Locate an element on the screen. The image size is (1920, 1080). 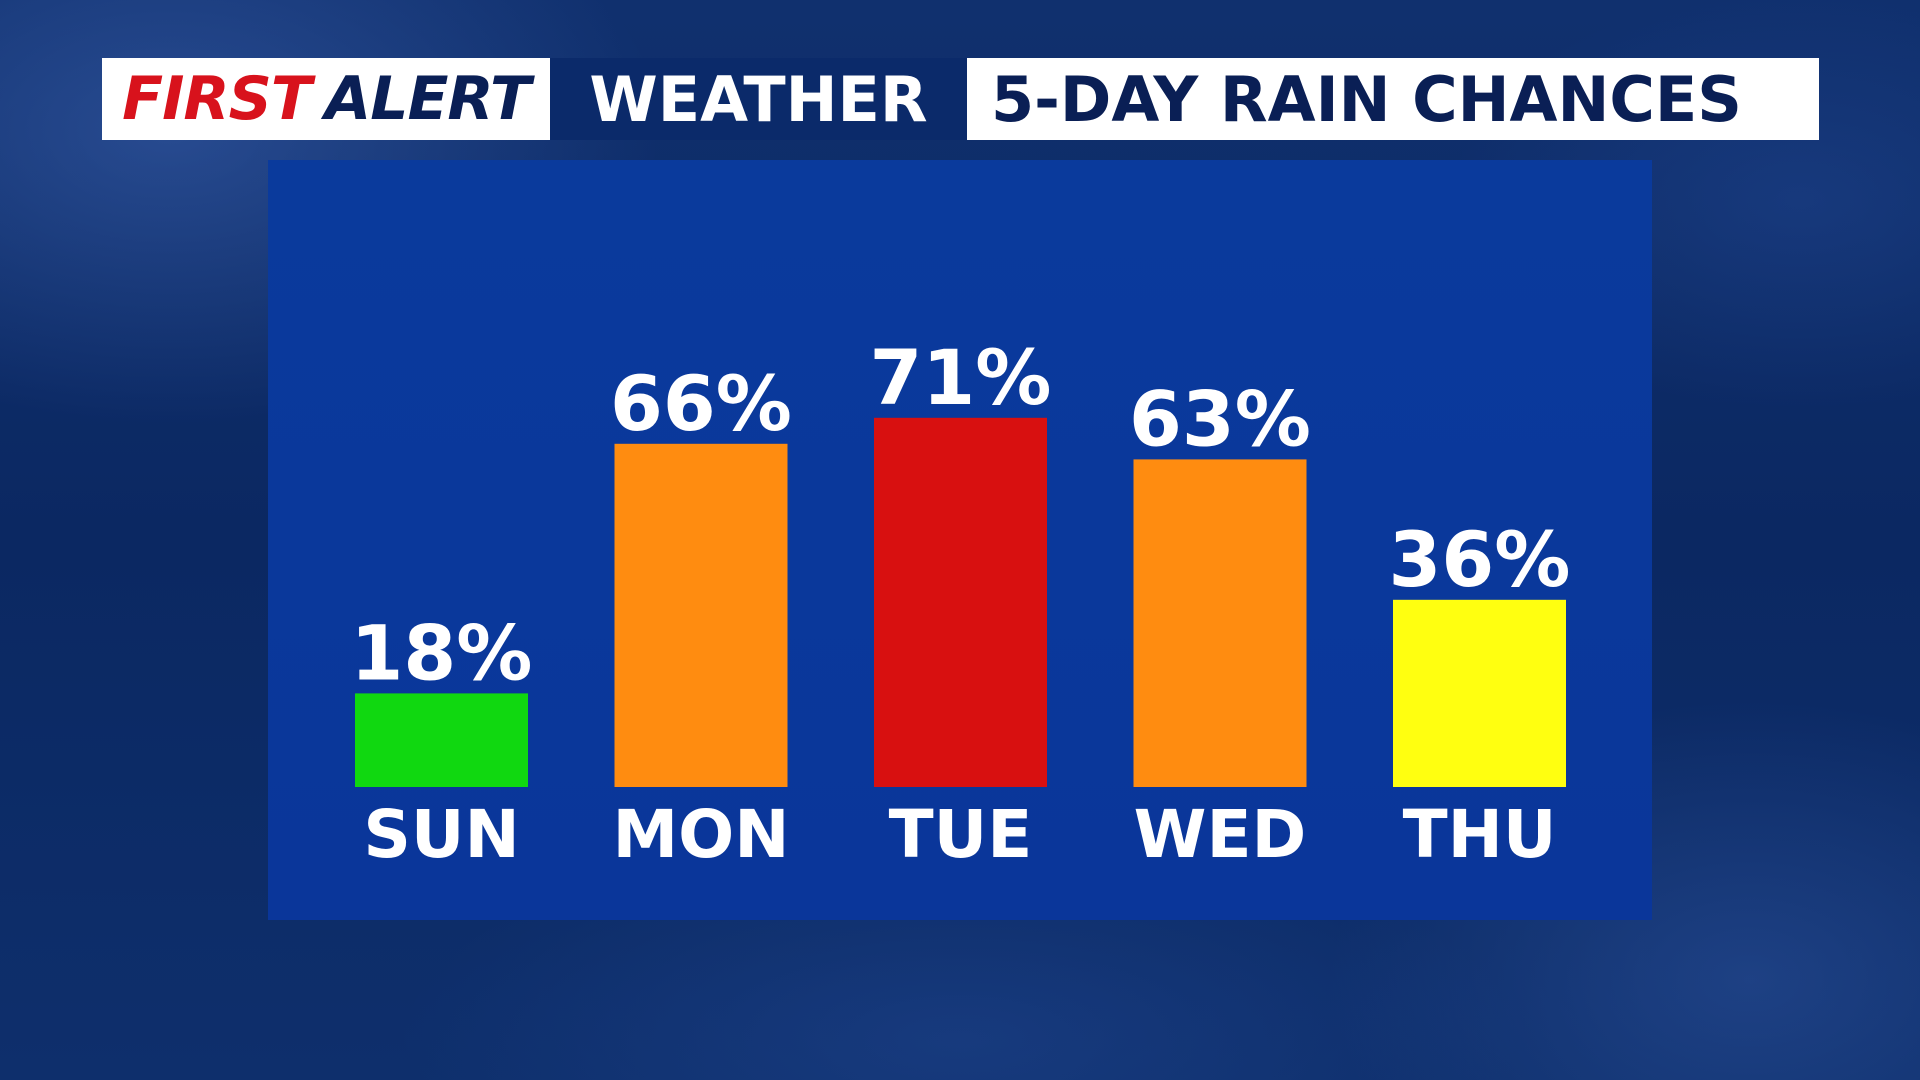
category-label-tue: TUE is located at coordinates (961, 834).